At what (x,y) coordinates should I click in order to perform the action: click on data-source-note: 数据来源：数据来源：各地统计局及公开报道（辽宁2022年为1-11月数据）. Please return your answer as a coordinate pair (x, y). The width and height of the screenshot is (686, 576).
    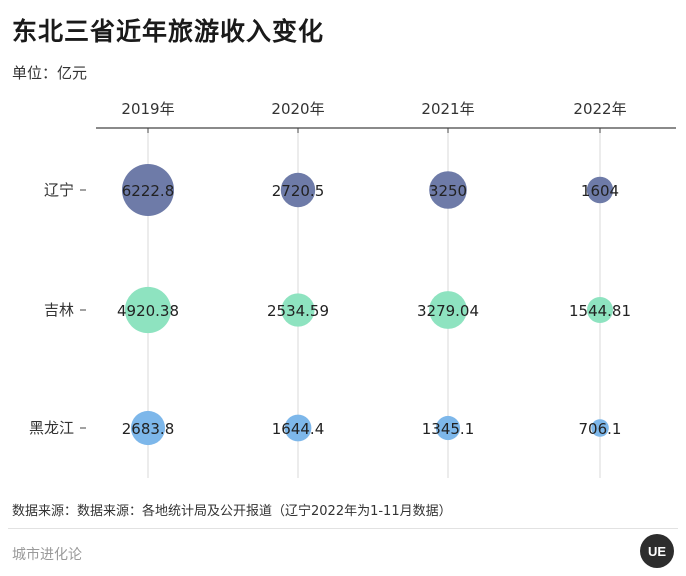
    Looking at the image, I should click on (232, 511).